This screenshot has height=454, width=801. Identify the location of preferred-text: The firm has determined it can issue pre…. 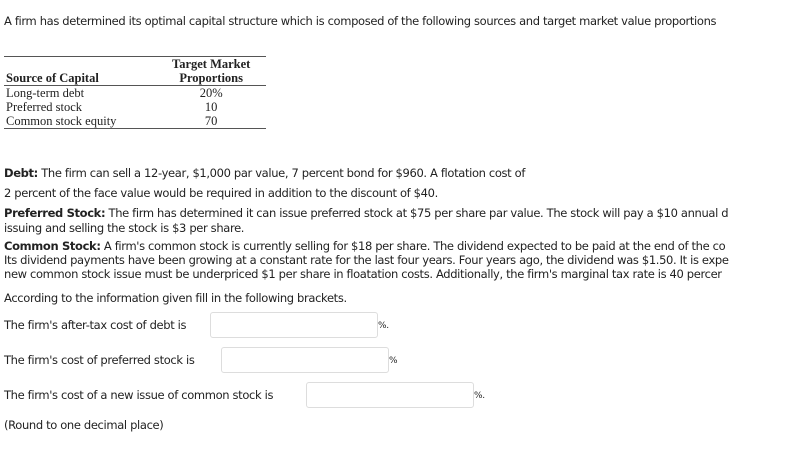
(417, 213).